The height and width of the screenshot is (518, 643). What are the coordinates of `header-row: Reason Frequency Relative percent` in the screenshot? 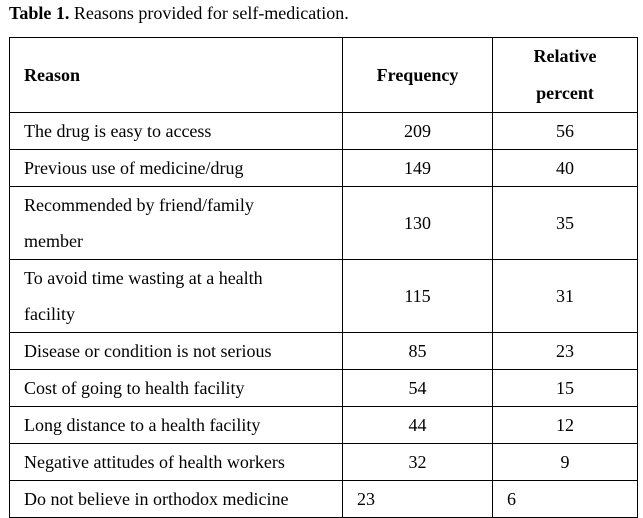 It's located at (323, 75).